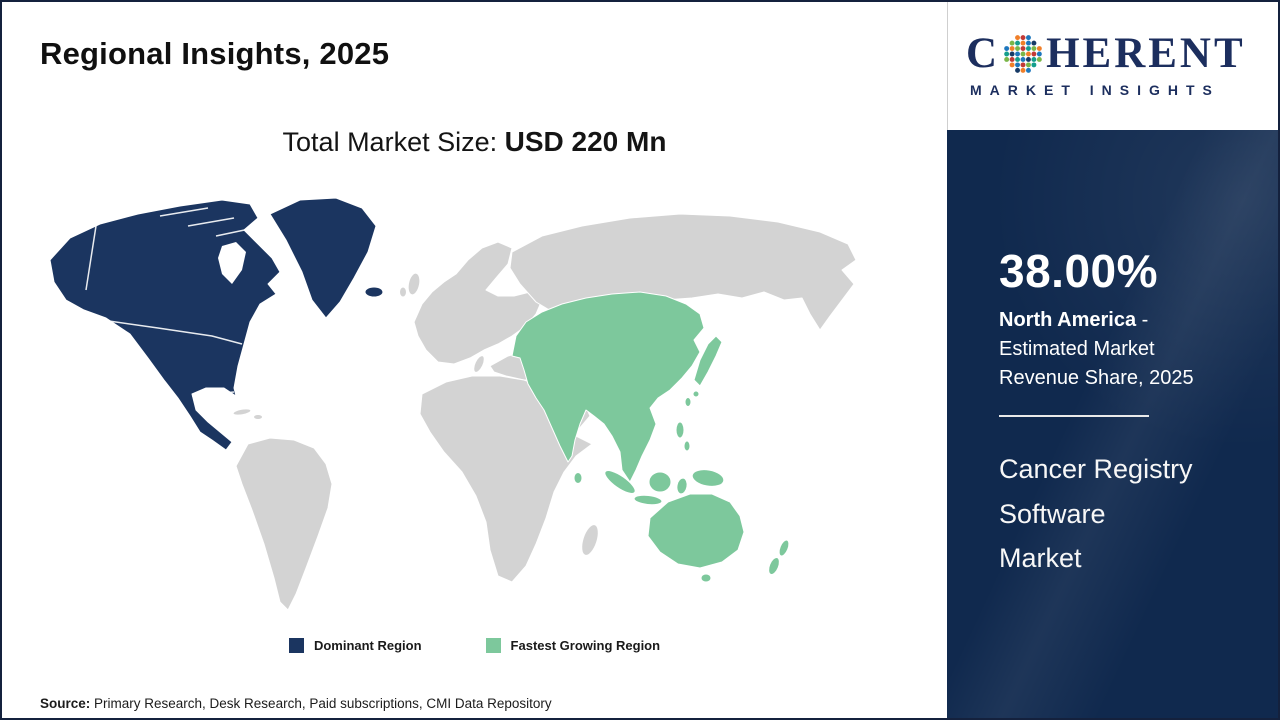 The height and width of the screenshot is (720, 1280). Describe the element at coordinates (170, 302) in the screenshot. I see `north-america-borders` at that location.